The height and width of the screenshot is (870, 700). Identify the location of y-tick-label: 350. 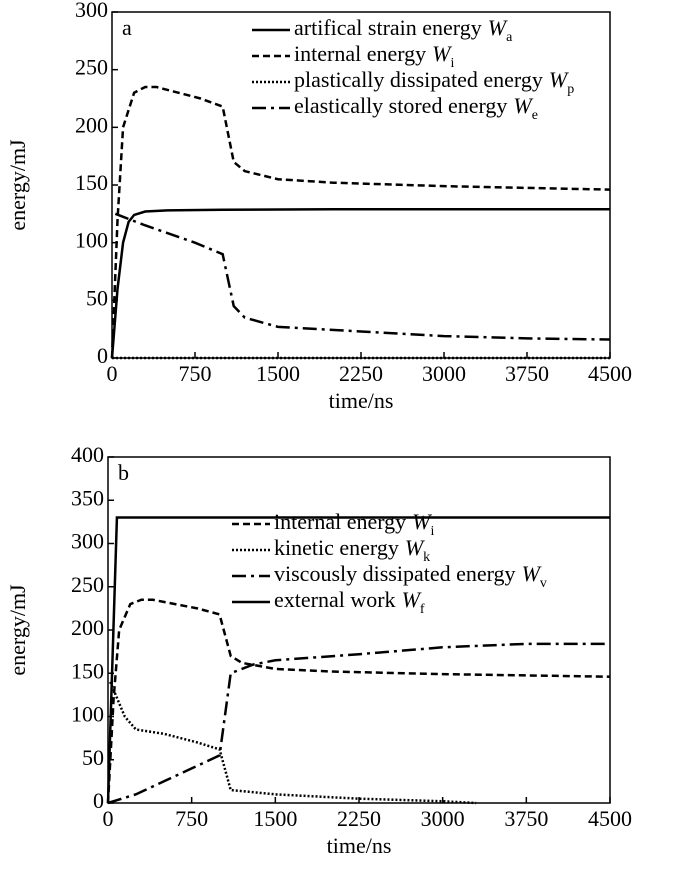
(87, 497).